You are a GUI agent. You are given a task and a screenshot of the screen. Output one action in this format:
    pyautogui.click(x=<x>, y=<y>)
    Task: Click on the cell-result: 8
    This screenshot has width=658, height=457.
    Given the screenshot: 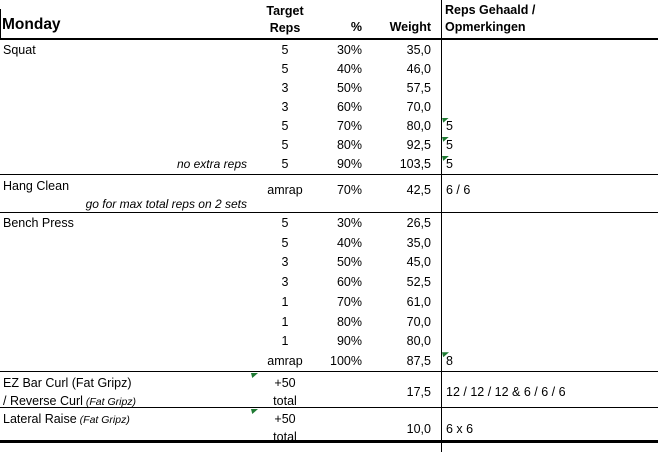 What is the action you would take?
    pyautogui.click(x=549, y=361)
    